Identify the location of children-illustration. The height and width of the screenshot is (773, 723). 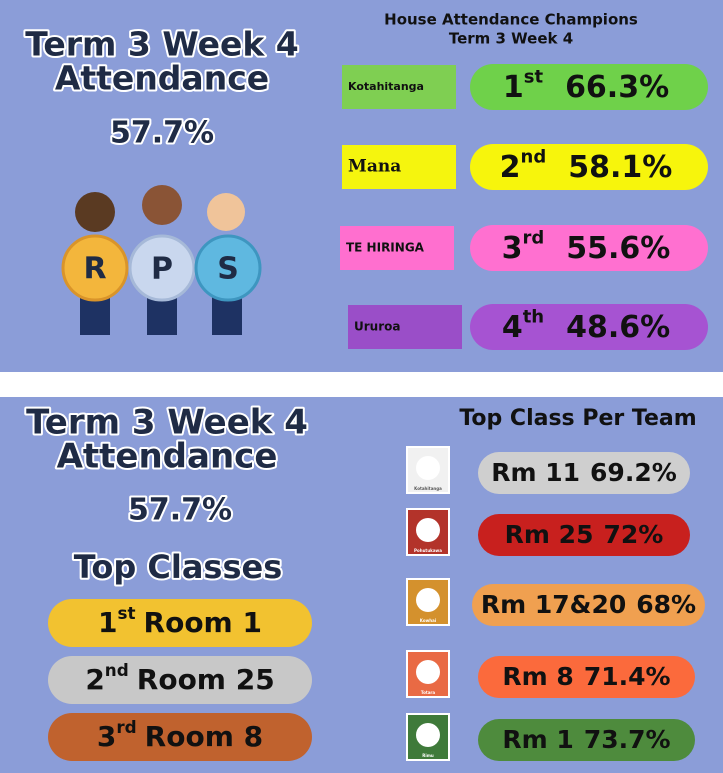
(161, 260).